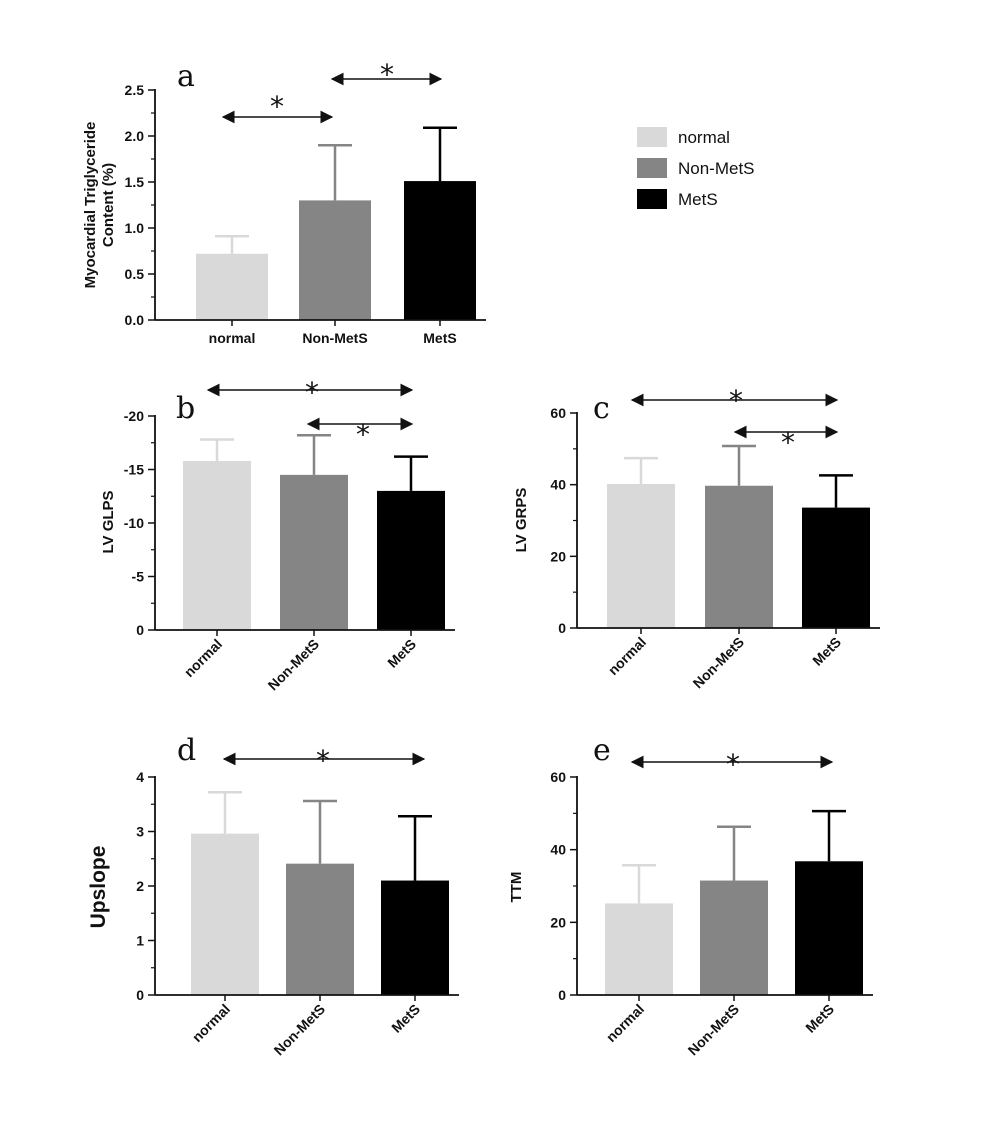 The width and height of the screenshot is (997, 1130). What do you see at coordinates (135, 136) in the screenshot?
I see `y-tick-label: 2.0` at bounding box center [135, 136].